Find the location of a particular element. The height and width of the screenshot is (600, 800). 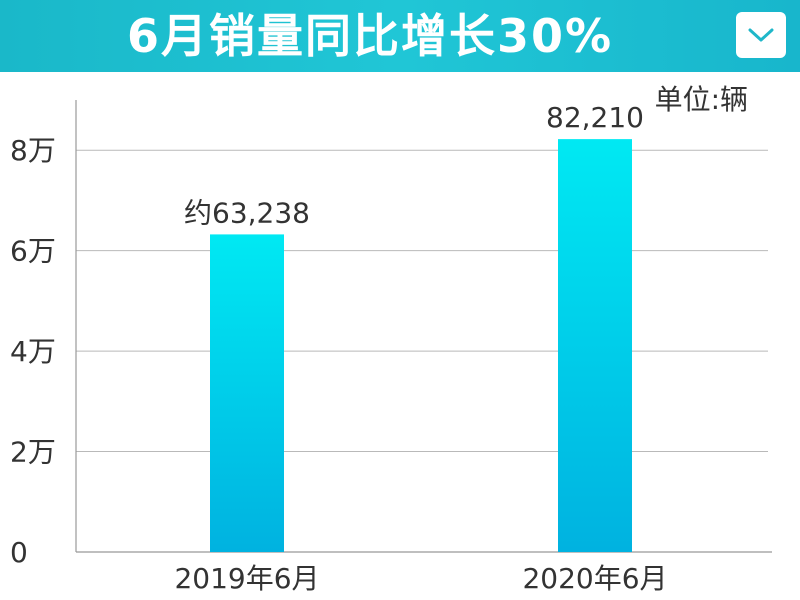

y-tick-label: 2万 is located at coordinates (33, 452).